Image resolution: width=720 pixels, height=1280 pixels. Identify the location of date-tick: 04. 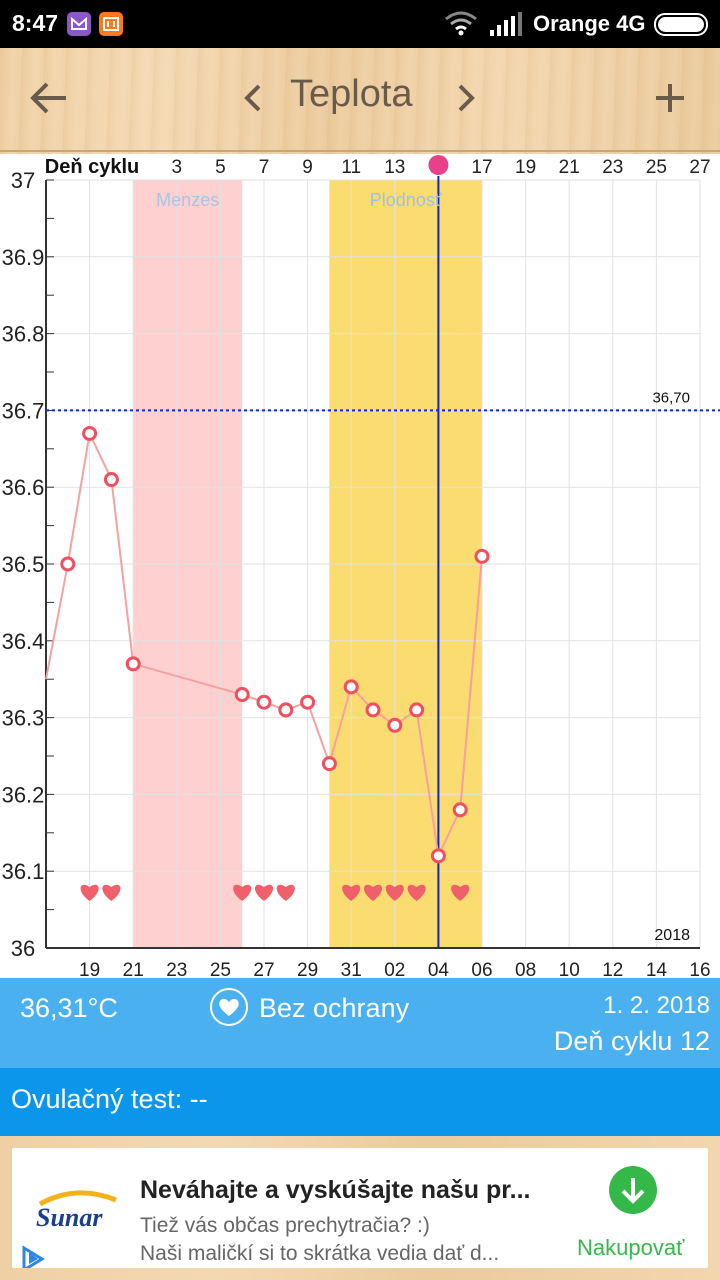
(439, 969).